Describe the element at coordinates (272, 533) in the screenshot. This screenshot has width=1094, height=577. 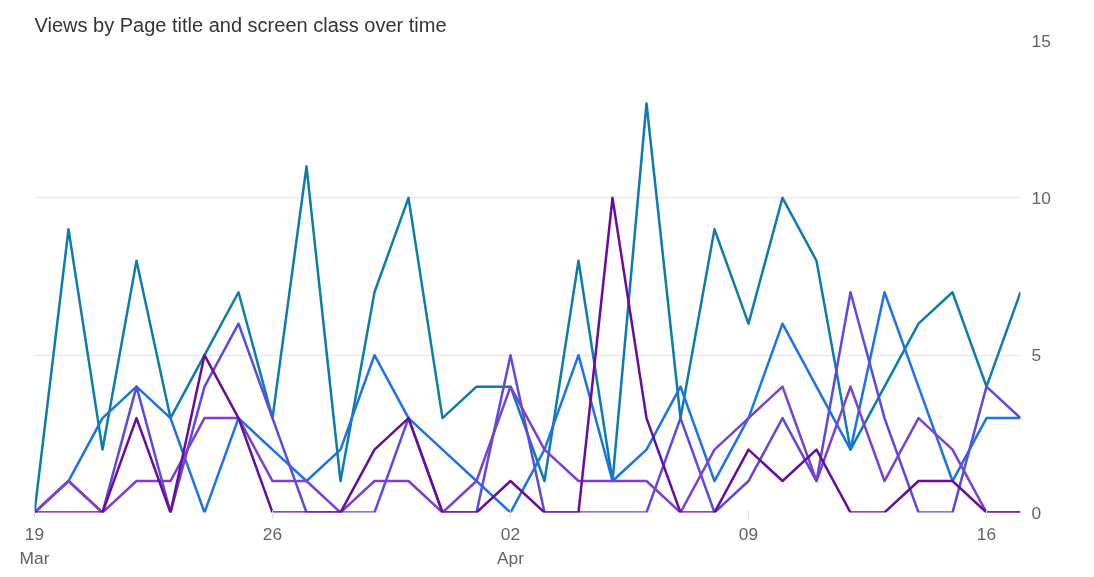
I see `x-tick-label: 26` at that location.